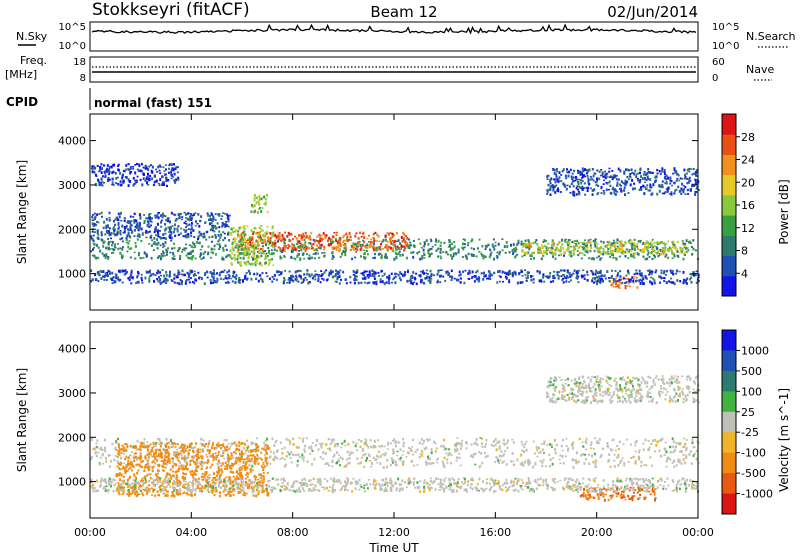 Image resolution: width=800 pixels, height=554 pixels. What do you see at coordinates (748, 182) in the screenshot?
I see `power-colorbar-tick-label: 20` at bounding box center [748, 182].